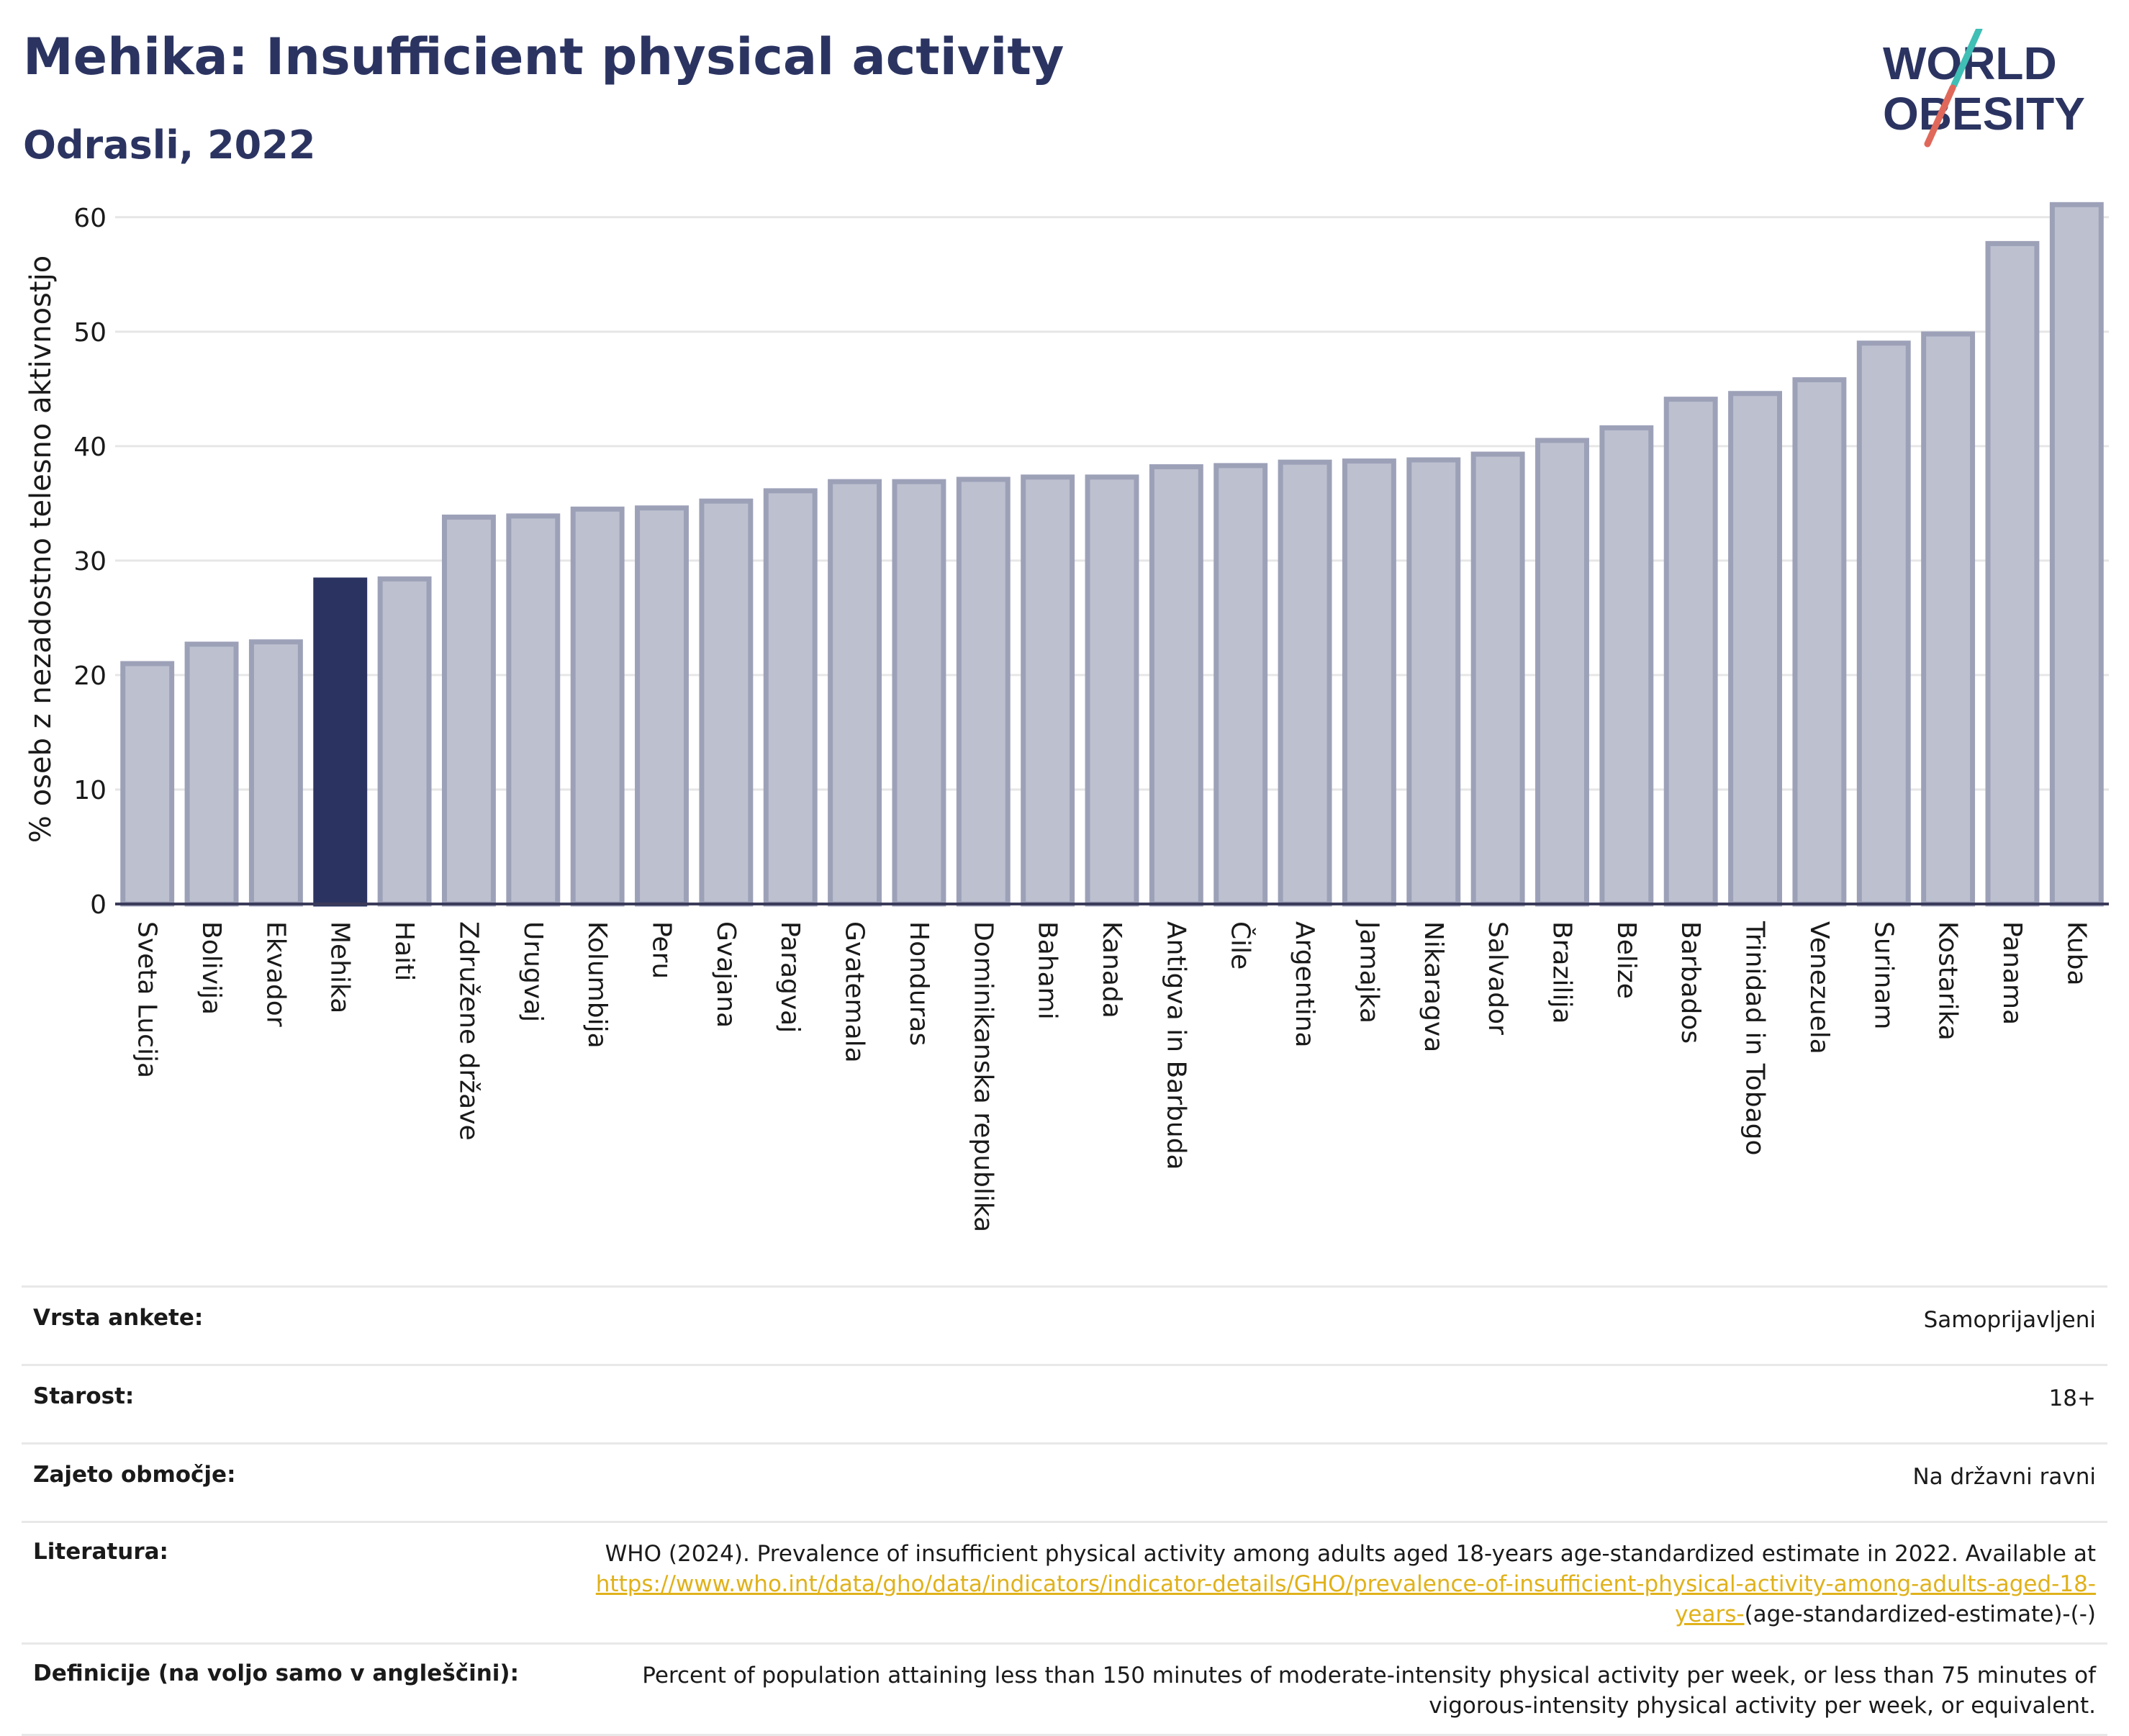 Image resolution: width=2129 pixels, height=1736 pixels. What do you see at coordinates (340, 967) in the screenshot?
I see `x-tick-label: Mehika` at bounding box center [340, 967].